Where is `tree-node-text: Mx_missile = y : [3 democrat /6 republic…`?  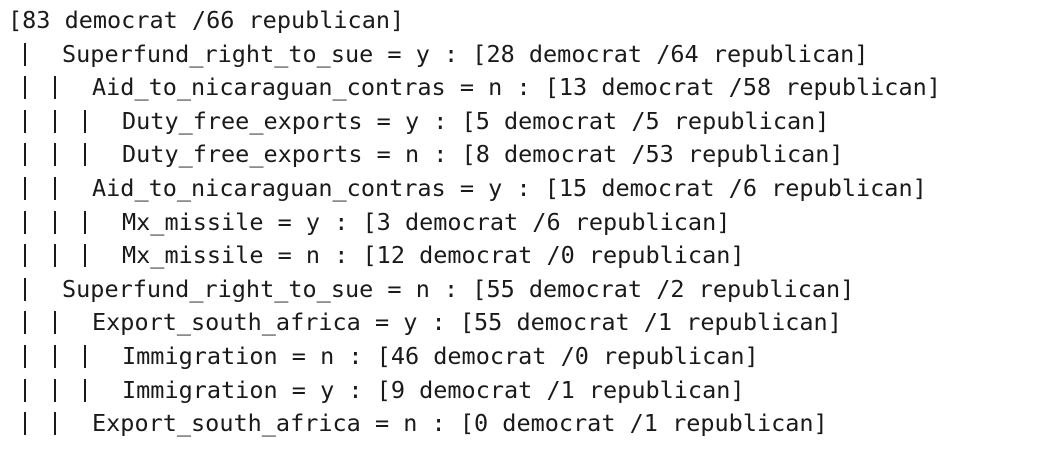
tree-node-text: Mx_missile = y : [3 democrat /6 republic… is located at coordinates (426, 221).